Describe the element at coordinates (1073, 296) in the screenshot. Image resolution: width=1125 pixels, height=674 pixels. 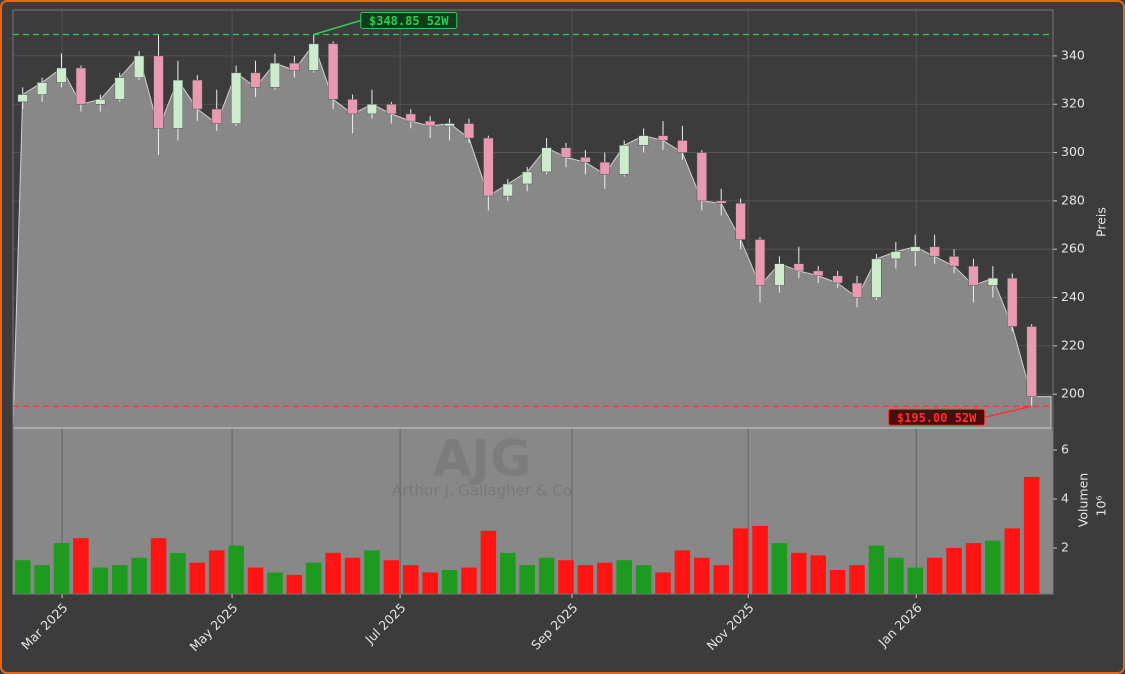
I see `y-tick-label: 240` at that location.